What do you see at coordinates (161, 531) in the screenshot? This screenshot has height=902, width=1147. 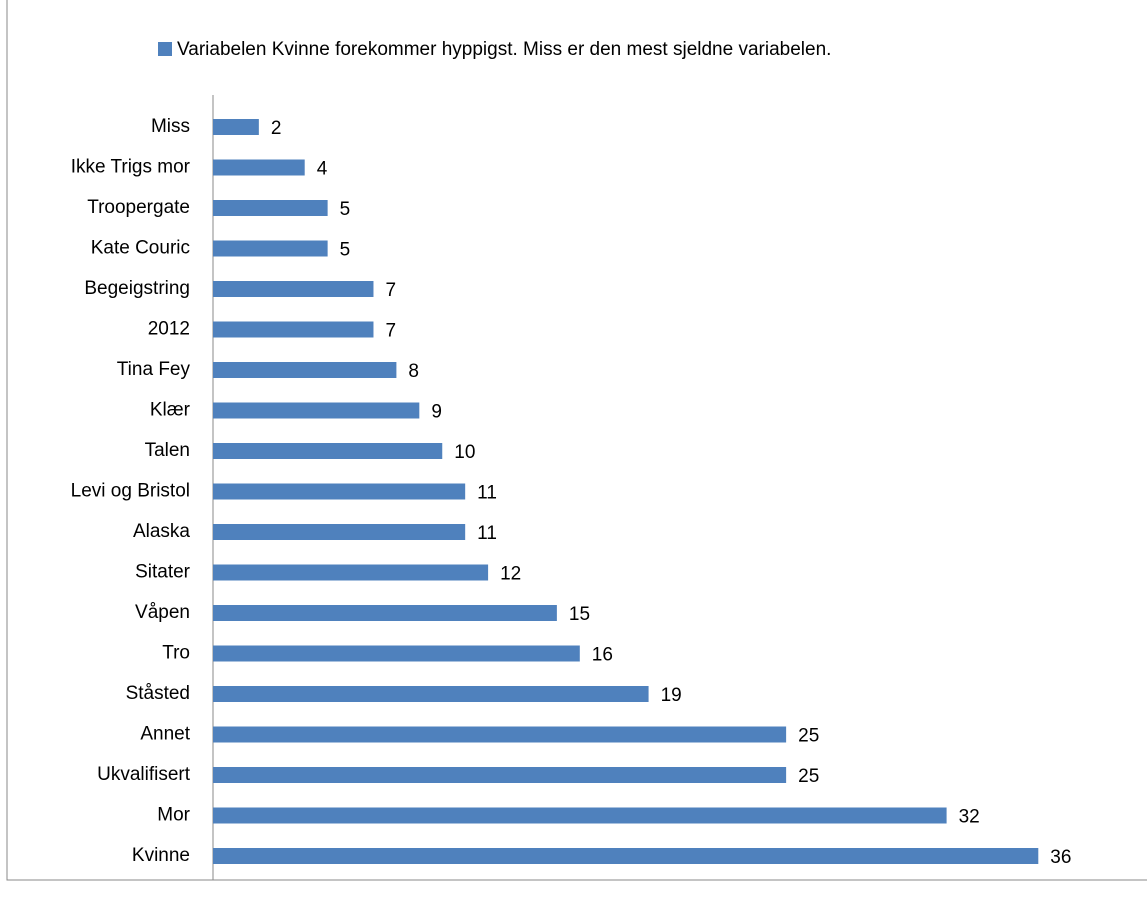 I see `y-tick-label: Alaska` at bounding box center [161, 531].